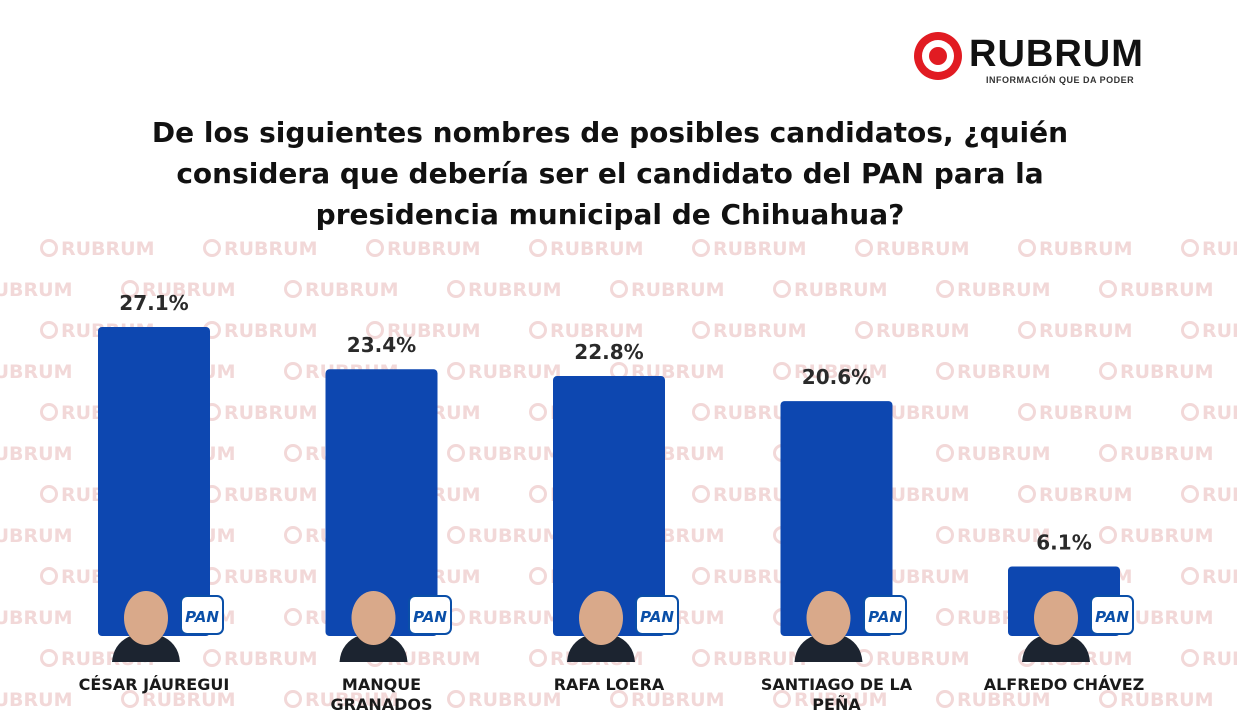 The image size is (1237, 724). I want to click on rubrum-logo: RUBRUM INFORMACIÓN QUE DA PODER, so click(1044, 63).